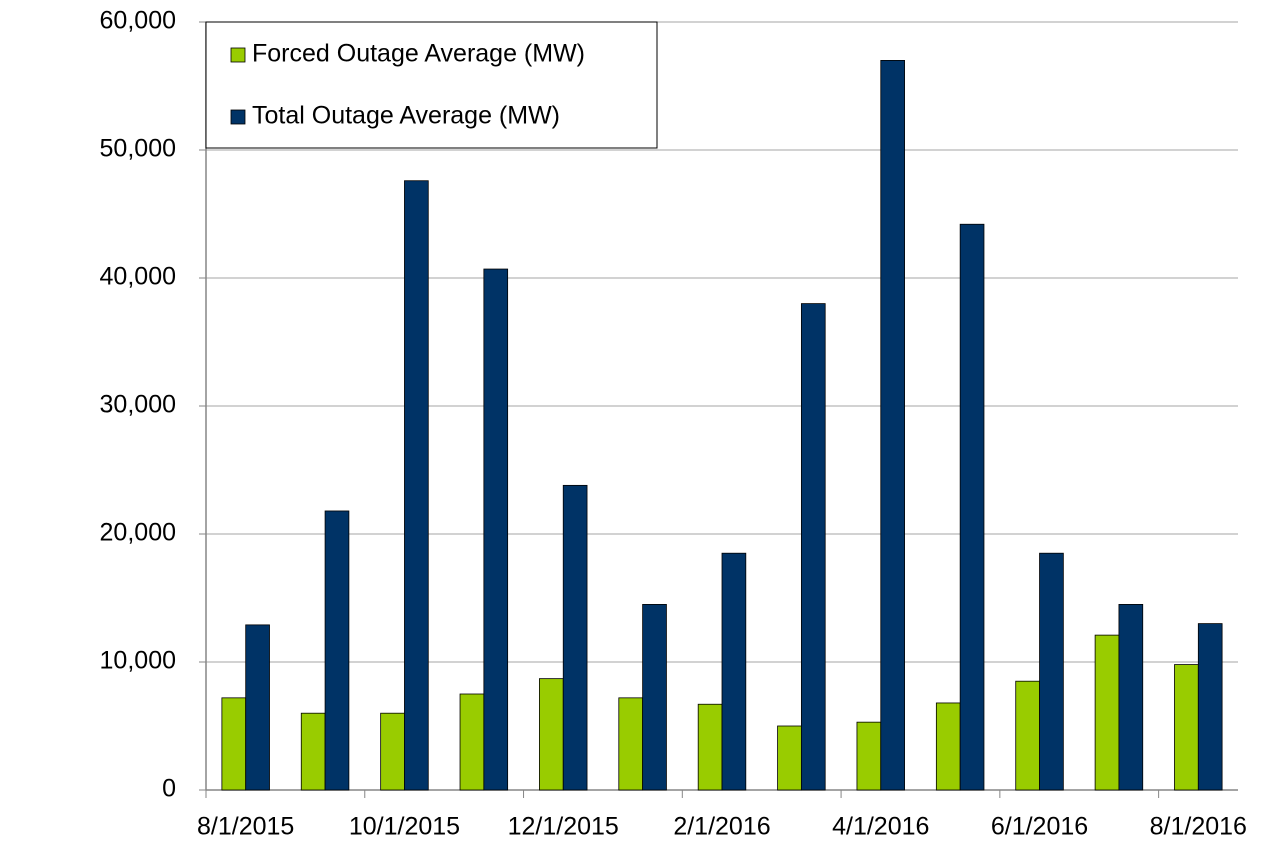 The width and height of the screenshot is (1266, 844). What do you see at coordinates (138, 21) in the screenshot?
I see `y-tick-label: 60,000` at bounding box center [138, 21].